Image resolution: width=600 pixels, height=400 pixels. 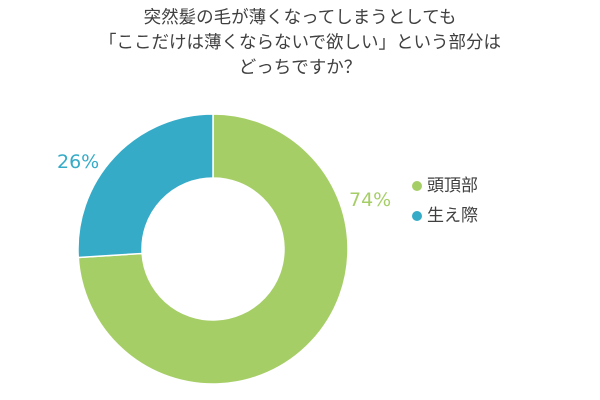 I want to click on legend-item-top: 頭頂部, so click(x=445, y=186).